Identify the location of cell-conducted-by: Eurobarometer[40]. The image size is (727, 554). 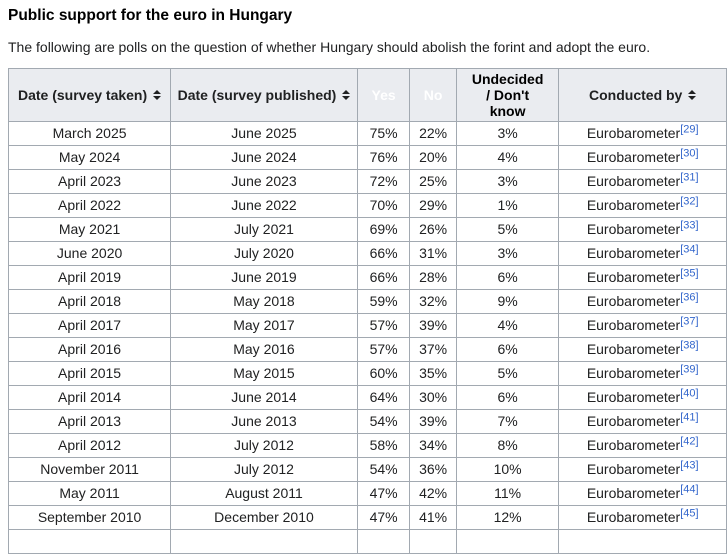
(642, 397).